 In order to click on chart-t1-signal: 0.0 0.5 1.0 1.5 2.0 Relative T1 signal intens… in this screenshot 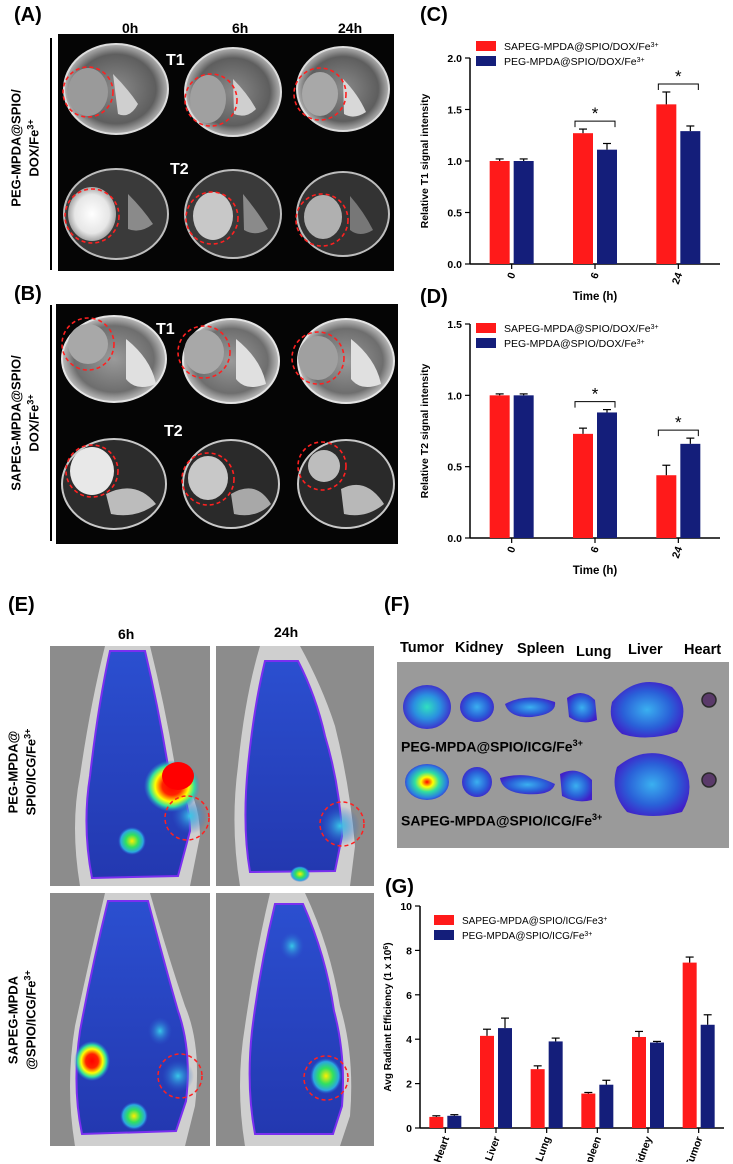, I will do `click(569, 172)`.